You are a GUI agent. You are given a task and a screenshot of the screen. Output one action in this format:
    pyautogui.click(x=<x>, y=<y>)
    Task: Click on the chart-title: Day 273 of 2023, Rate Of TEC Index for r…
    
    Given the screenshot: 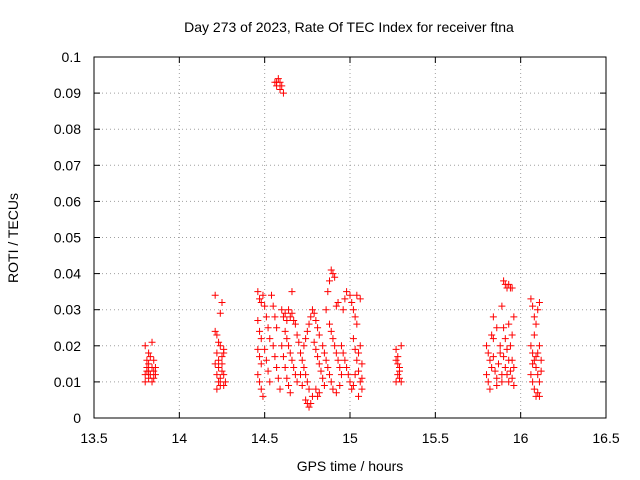 What is the action you would take?
    pyautogui.click(x=349, y=27)
    